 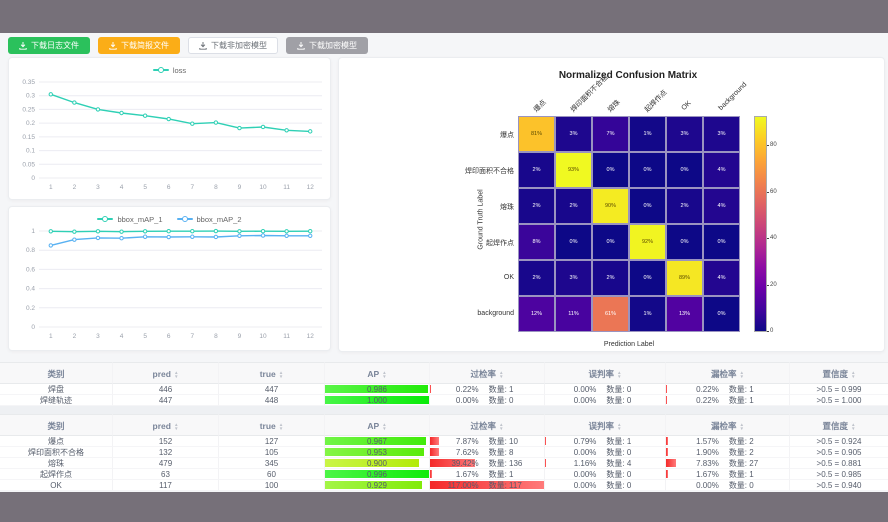 What do you see at coordinates (540, 106) in the screenshot?
I see `matrix-column-label: 爆点` at bounding box center [540, 106].